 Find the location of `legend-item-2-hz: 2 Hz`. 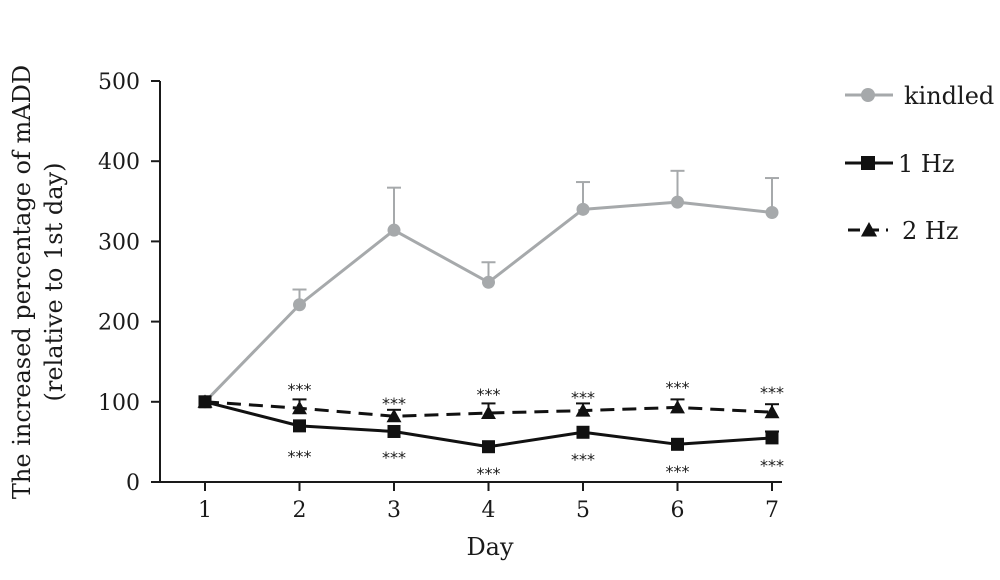

legend-item-2-hz: 2 Hz is located at coordinates (903, 231).